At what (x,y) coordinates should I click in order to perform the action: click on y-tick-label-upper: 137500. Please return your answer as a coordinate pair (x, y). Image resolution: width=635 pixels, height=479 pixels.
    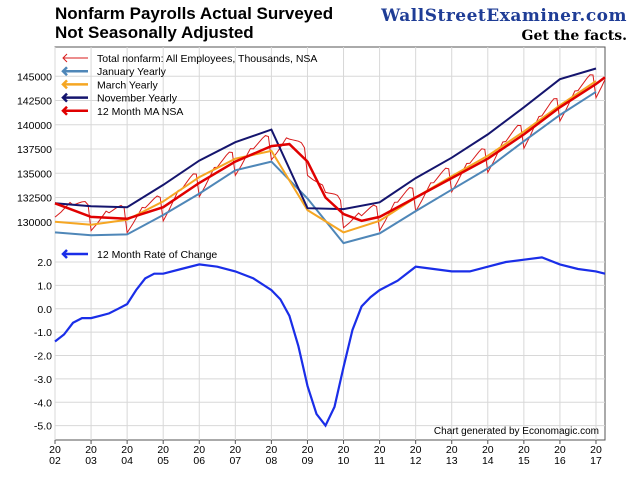
    Looking at the image, I should click on (34, 150).